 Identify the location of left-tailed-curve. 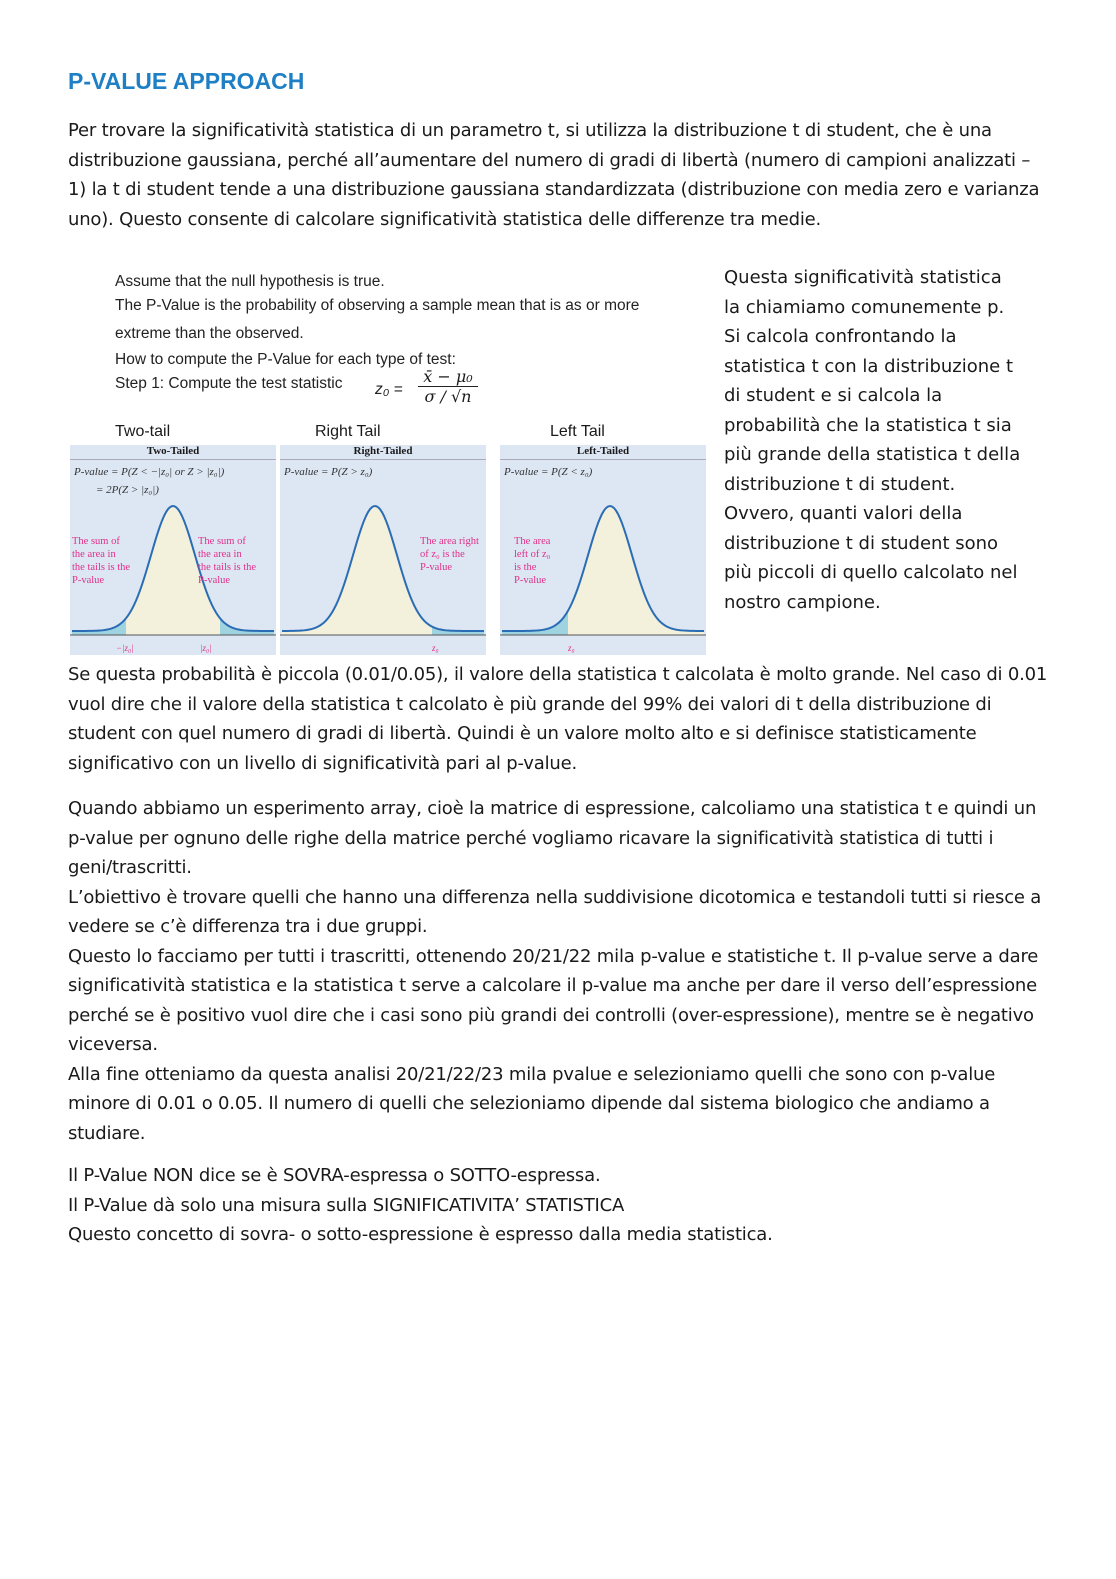
(603, 570).